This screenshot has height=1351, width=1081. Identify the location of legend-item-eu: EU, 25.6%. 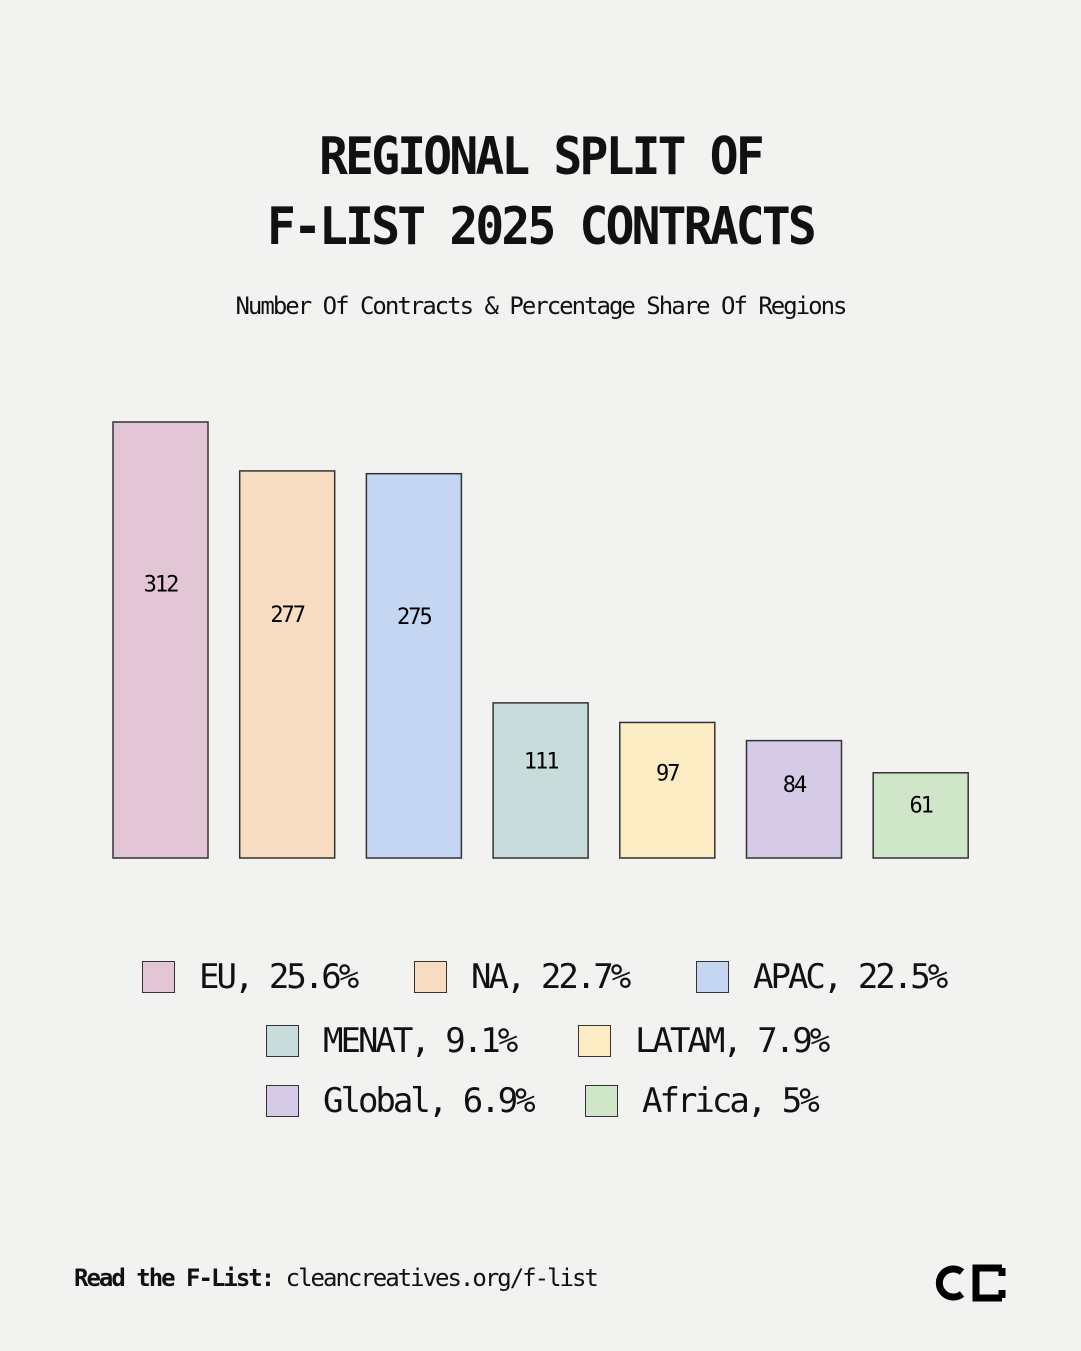
(250, 977).